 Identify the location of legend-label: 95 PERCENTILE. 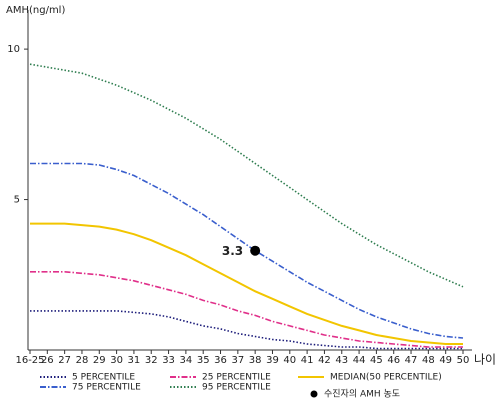
(236, 388).